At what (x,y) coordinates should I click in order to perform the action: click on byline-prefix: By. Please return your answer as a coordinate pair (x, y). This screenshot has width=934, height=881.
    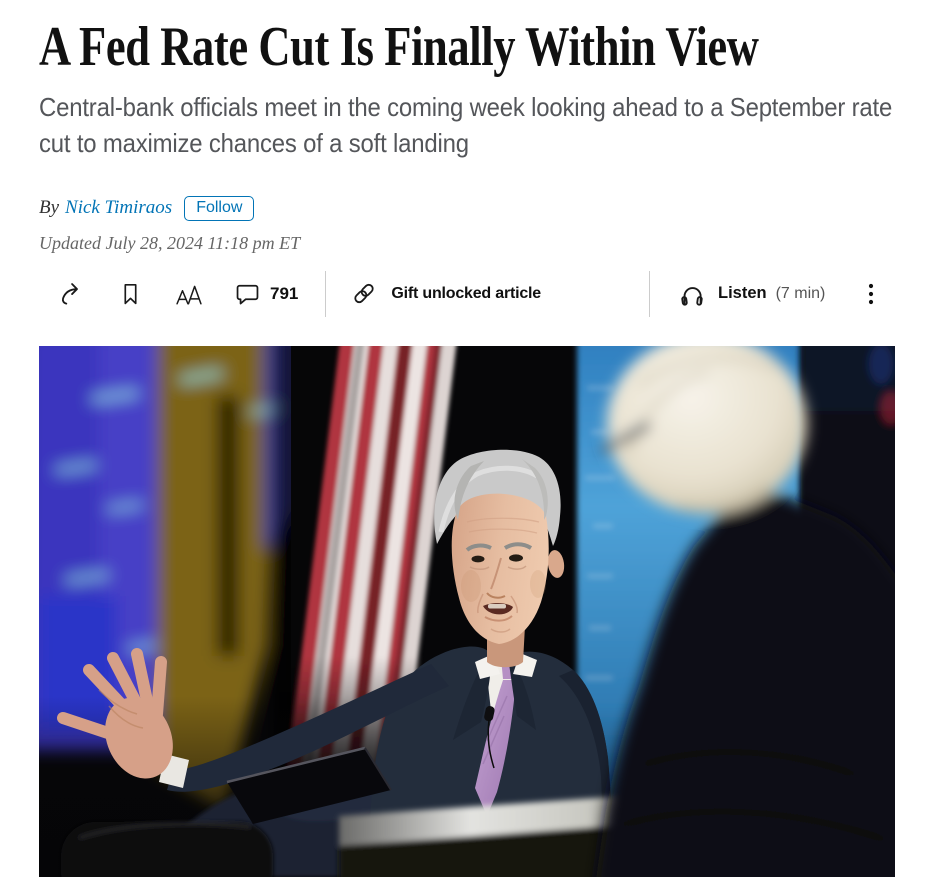
    Looking at the image, I should click on (49, 207).